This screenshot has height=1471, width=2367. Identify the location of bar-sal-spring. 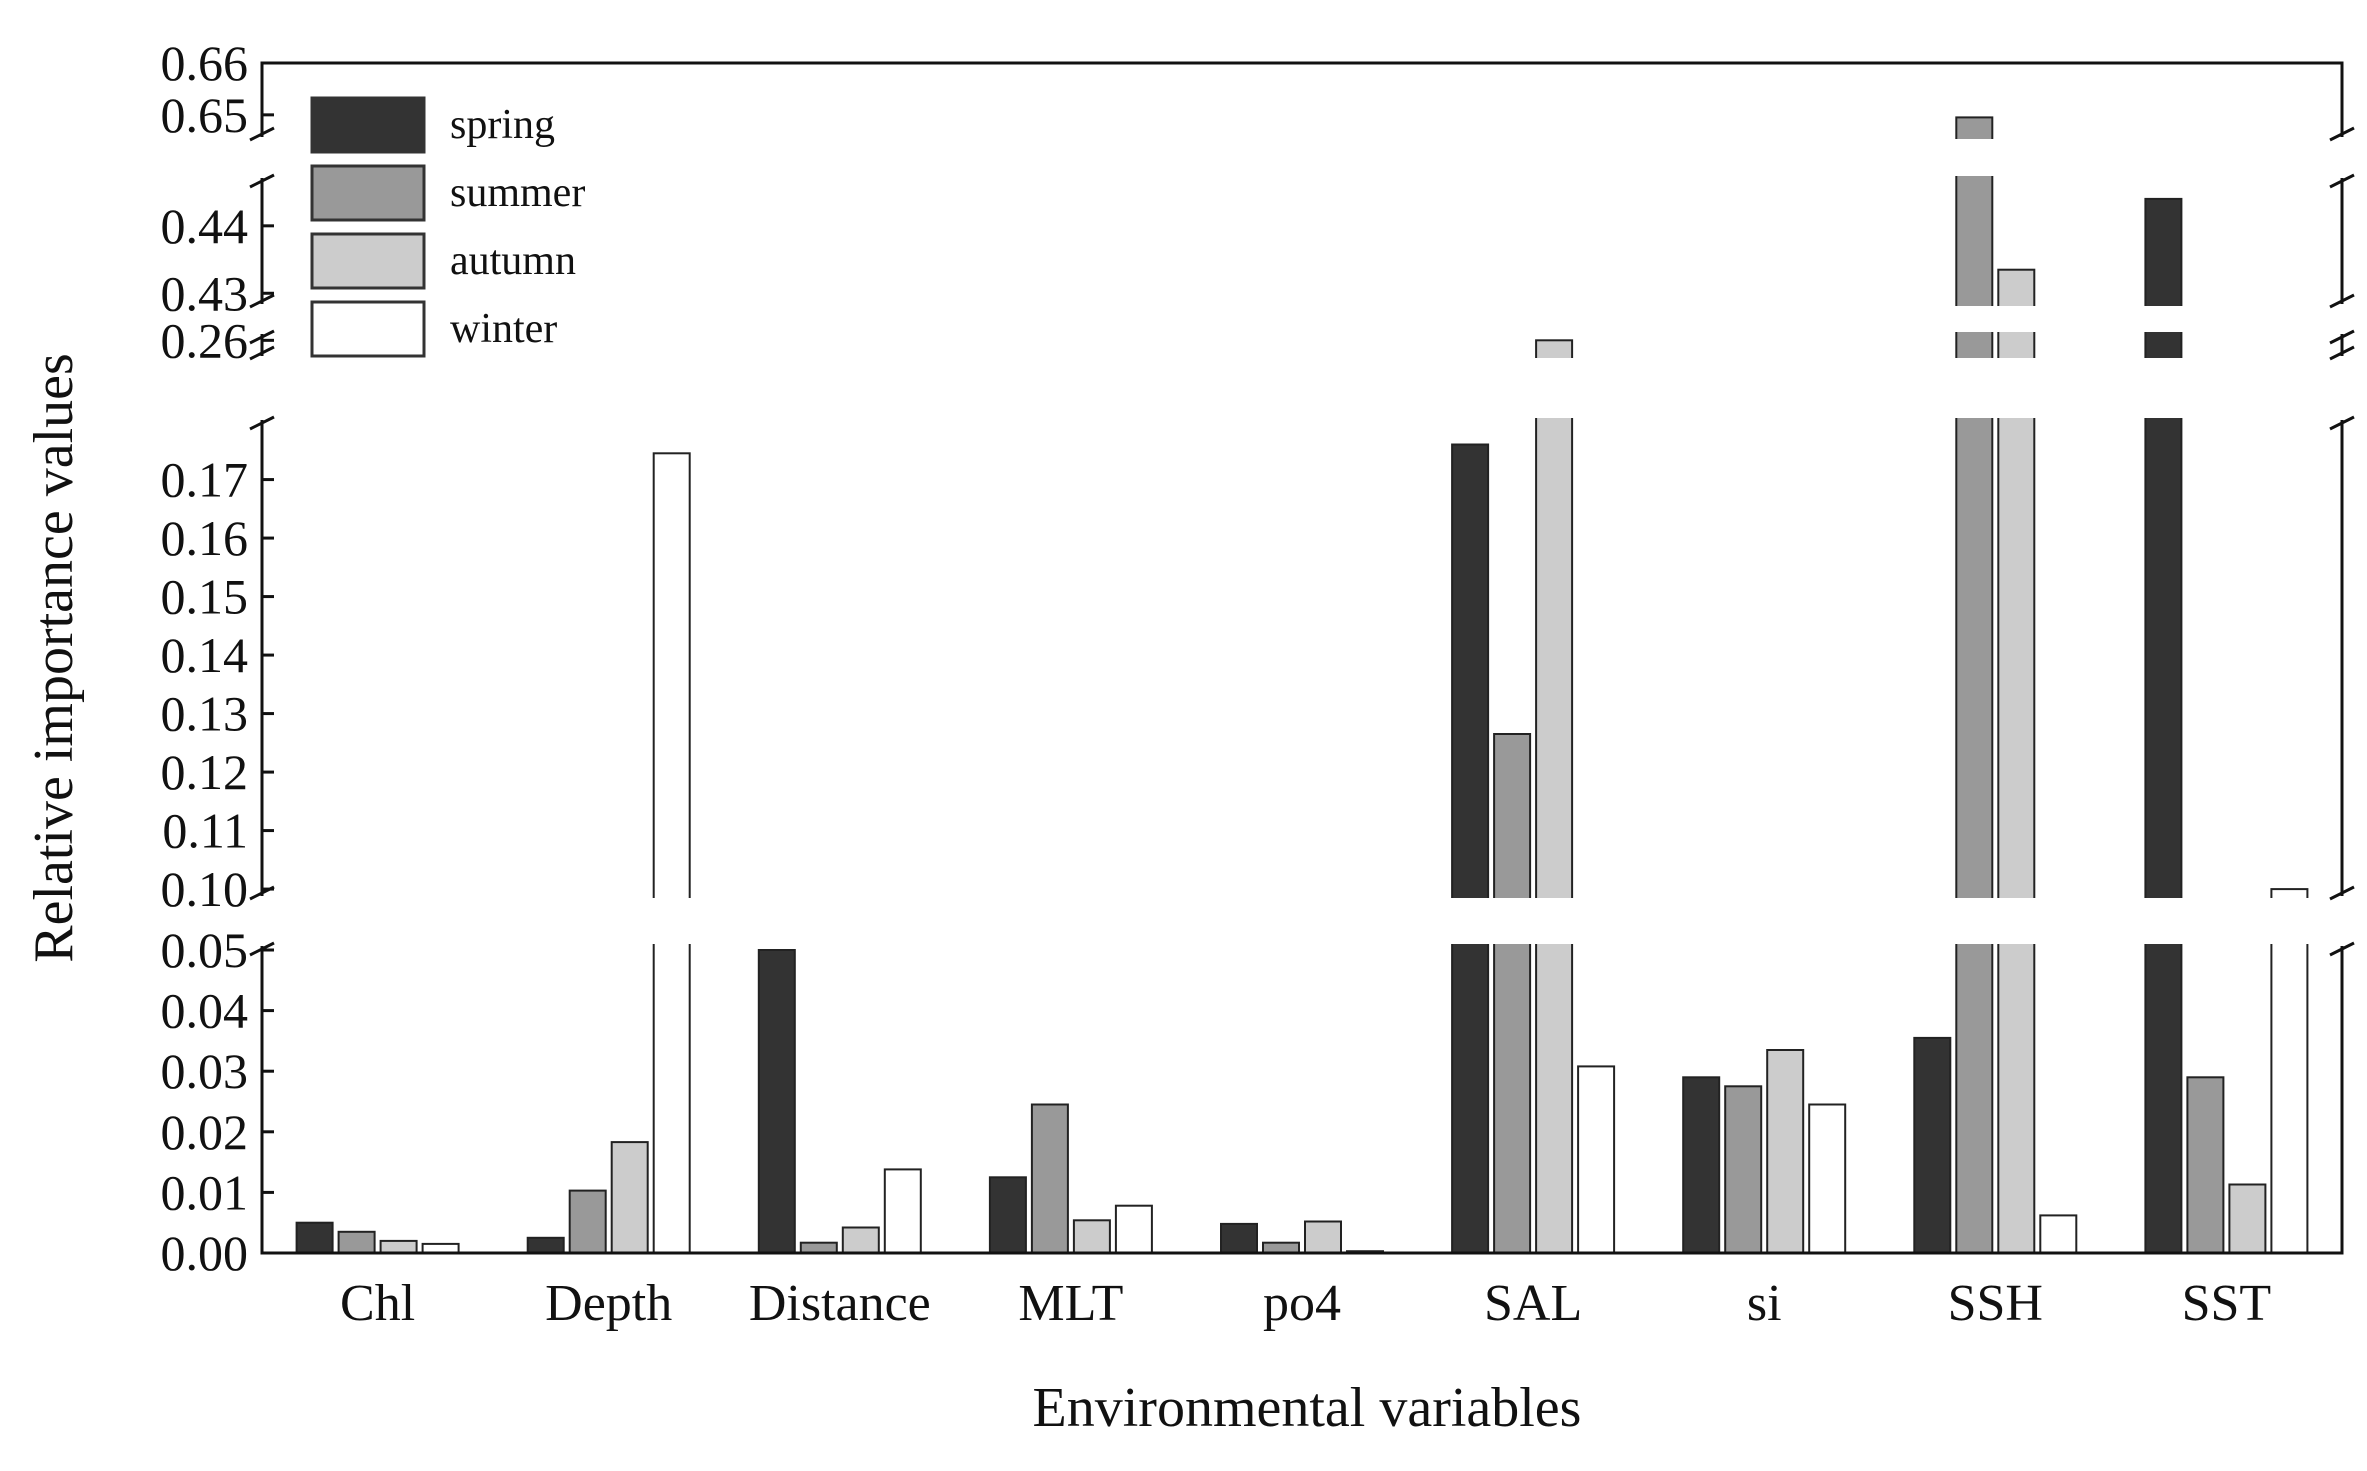
(1470, 848).